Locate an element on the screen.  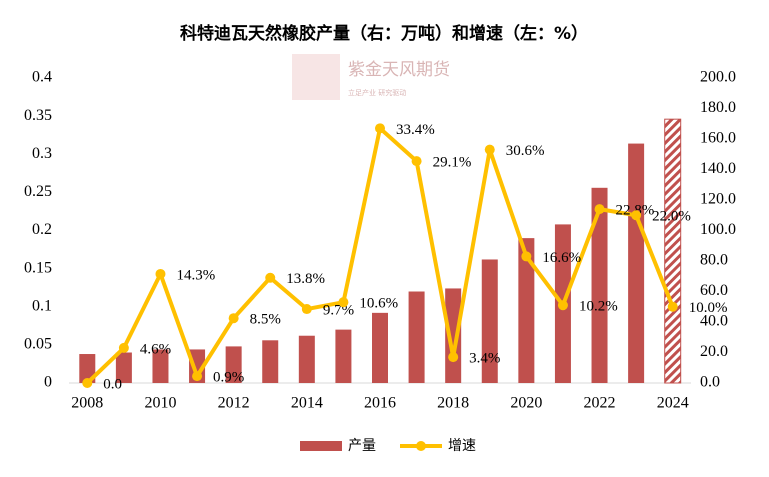
data-label: 30.6% is located at coordinates (525, 151).